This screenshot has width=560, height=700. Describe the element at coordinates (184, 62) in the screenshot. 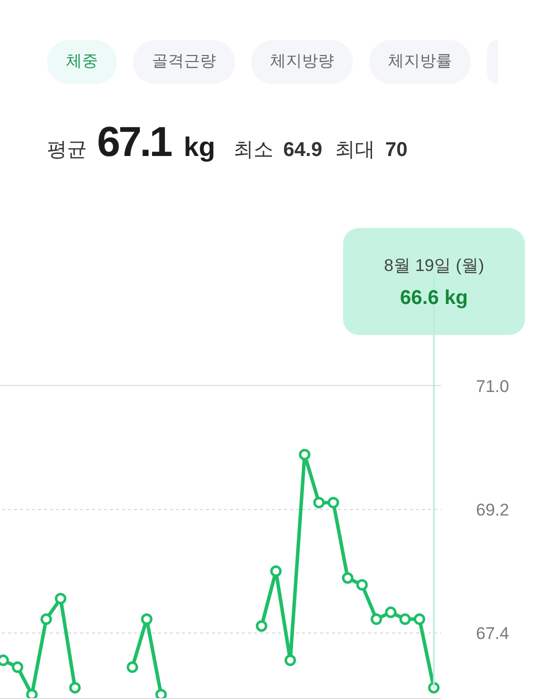

I see `tab-button: 골격근량` at that location.